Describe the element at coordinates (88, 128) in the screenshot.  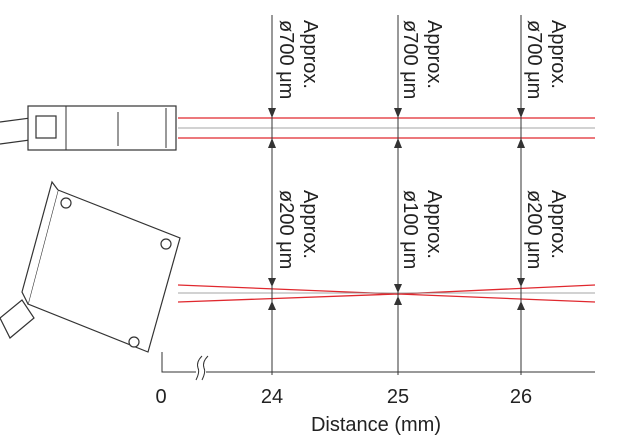
I see `top-sensor` at that location.